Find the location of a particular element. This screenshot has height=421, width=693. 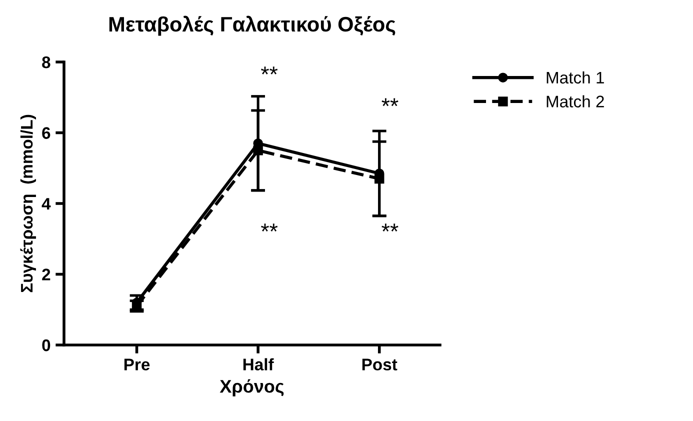

x-tick-label: Half is located at coordinates (258, 364).